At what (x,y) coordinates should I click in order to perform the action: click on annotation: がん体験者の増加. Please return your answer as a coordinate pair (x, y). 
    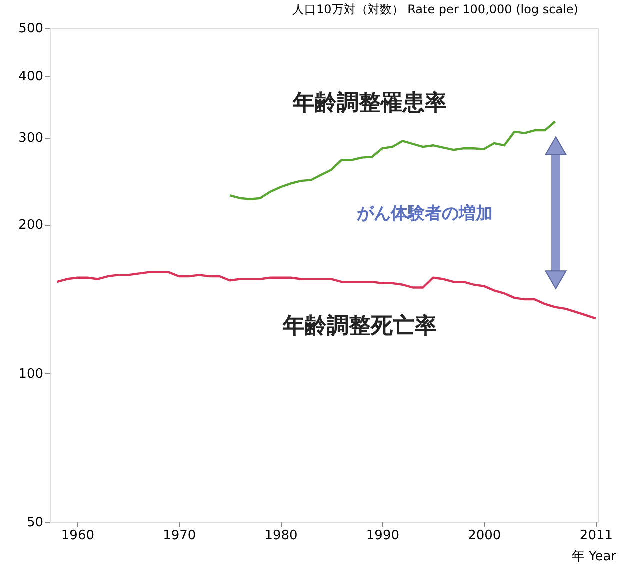
    Looking at the image, I should click on (424, 213).